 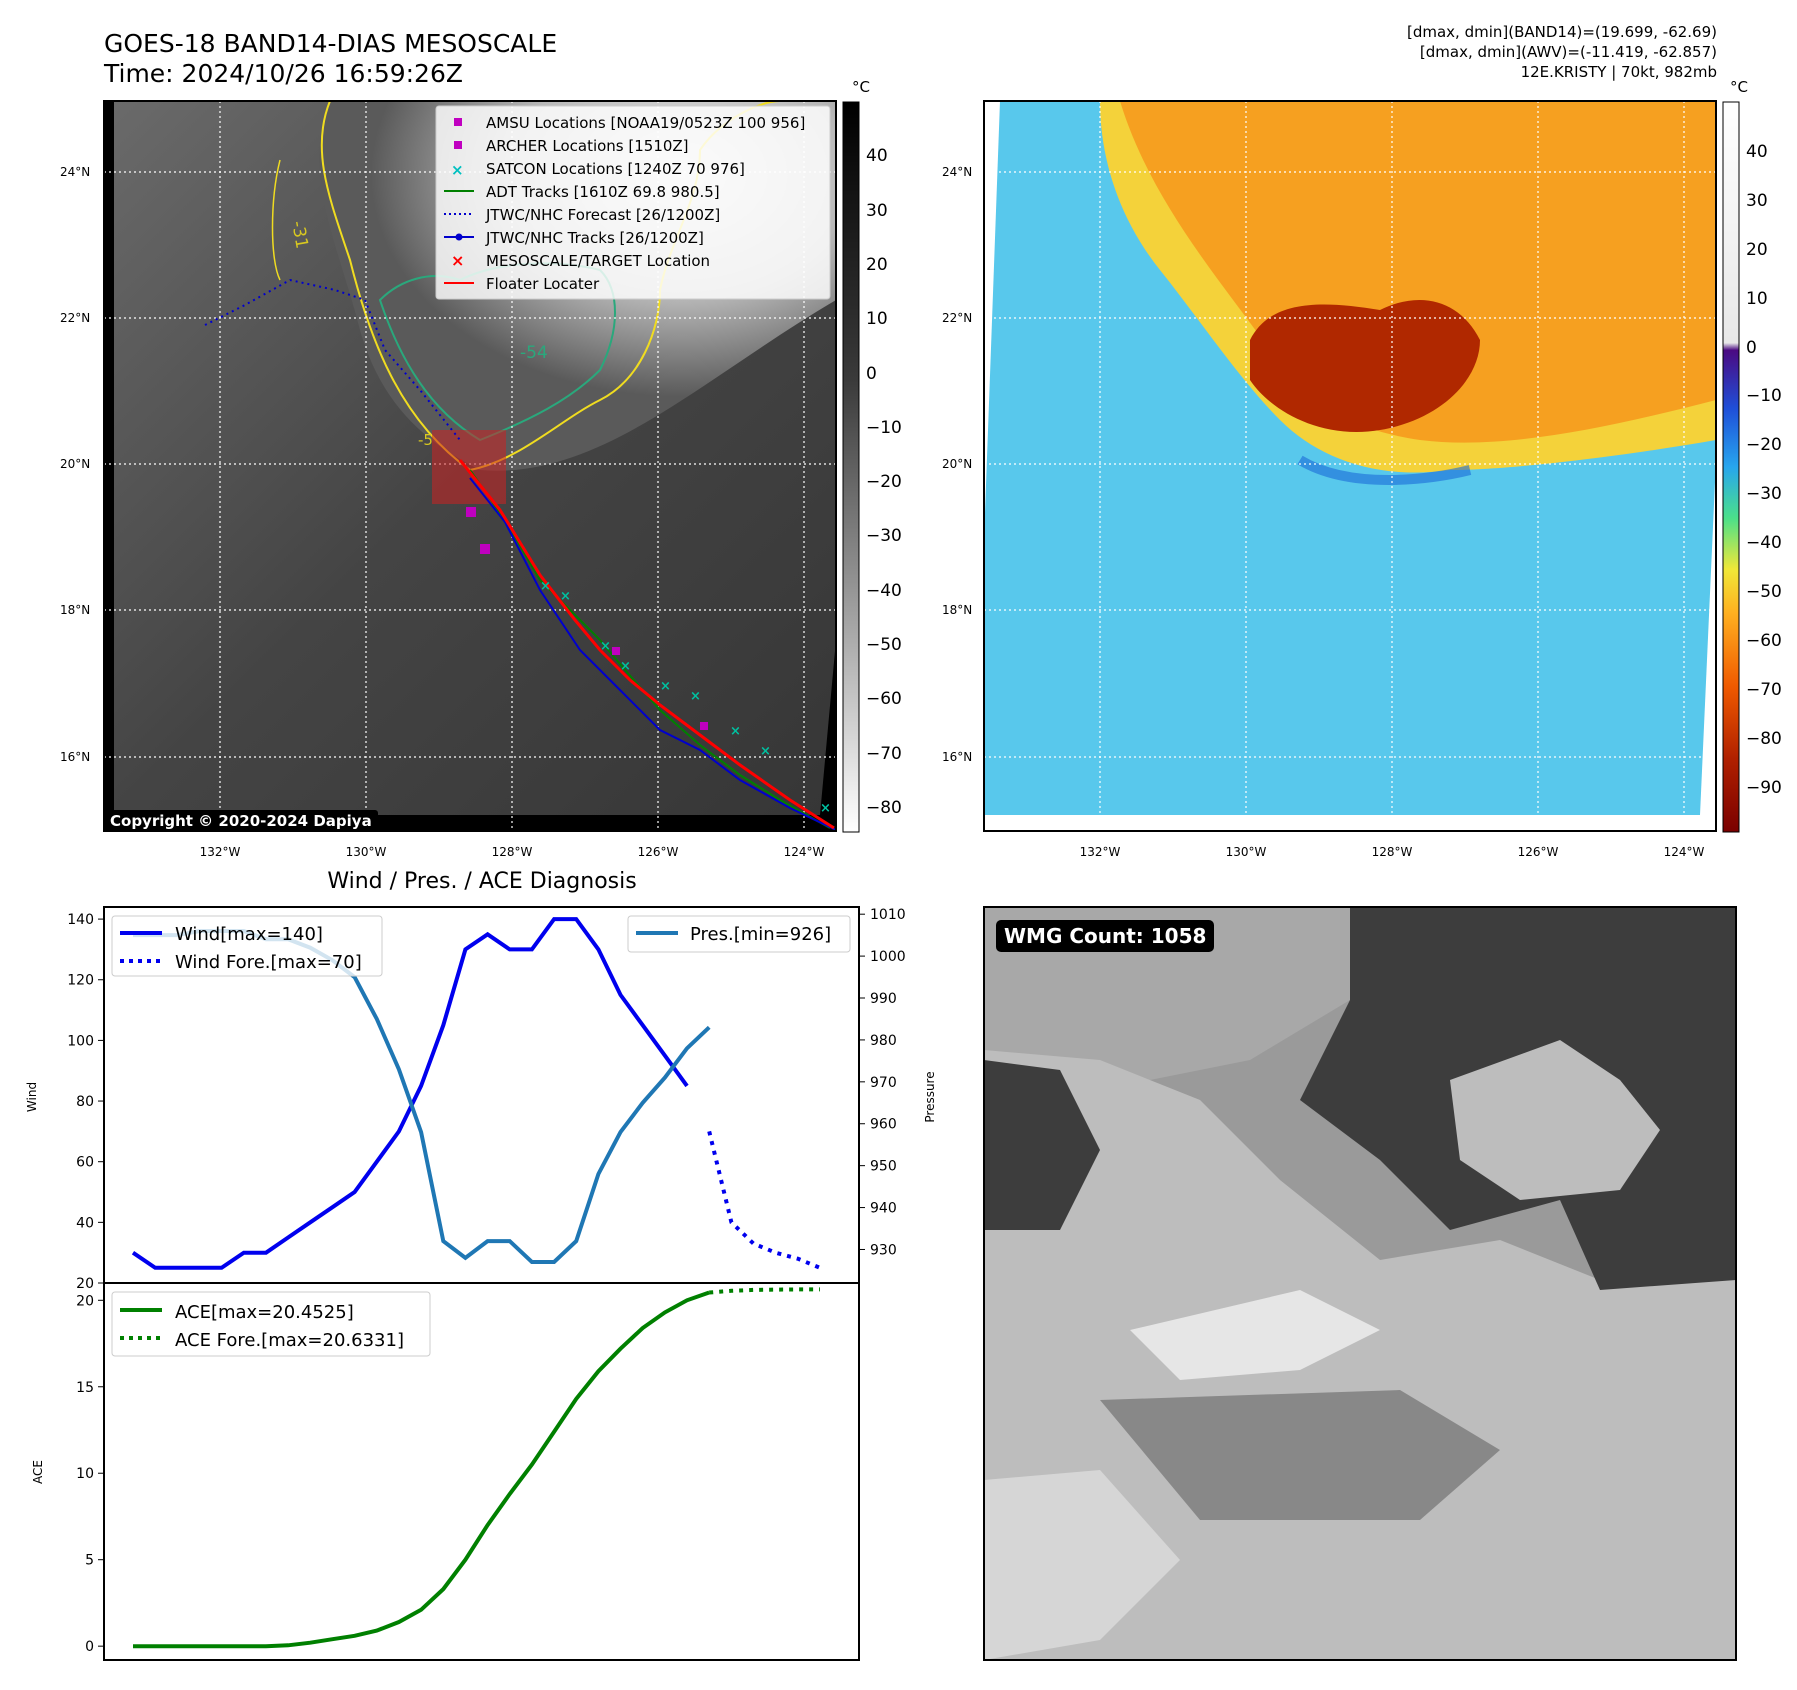 I want to click on jtwc-track, so click(x=653, y=654).